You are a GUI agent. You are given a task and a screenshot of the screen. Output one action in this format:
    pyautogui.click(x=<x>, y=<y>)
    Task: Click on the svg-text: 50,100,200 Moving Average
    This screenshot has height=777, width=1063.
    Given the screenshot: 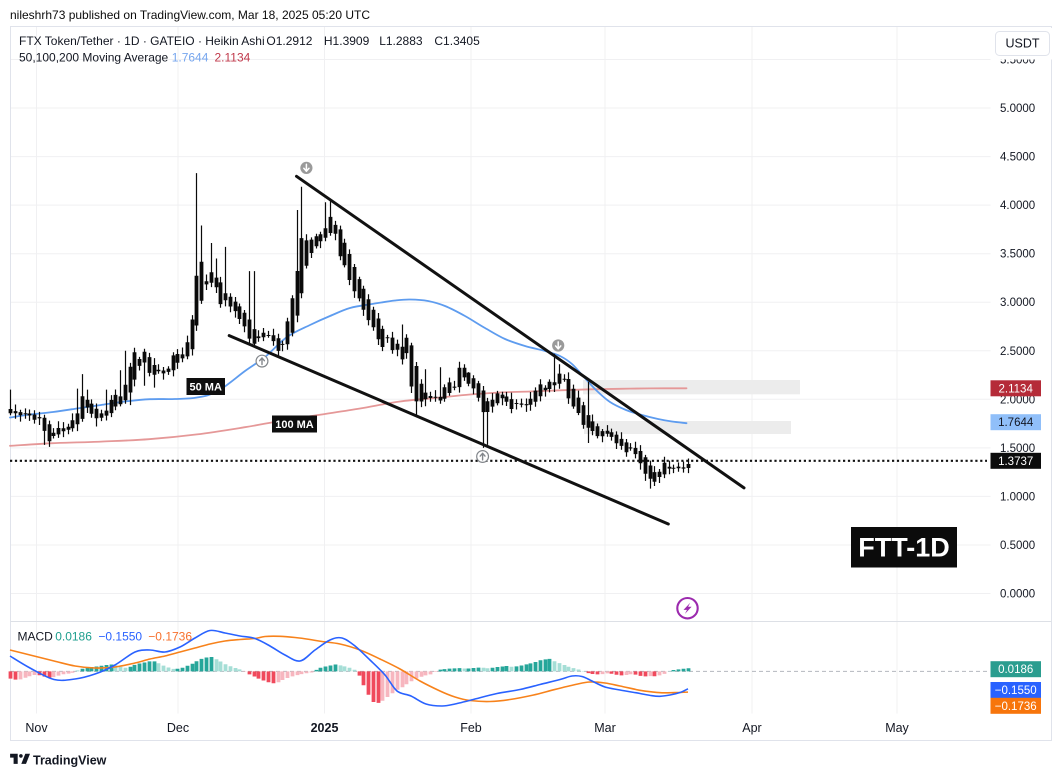 What is the action you would take?
    pyautogui.click(x=94, y=58)
    